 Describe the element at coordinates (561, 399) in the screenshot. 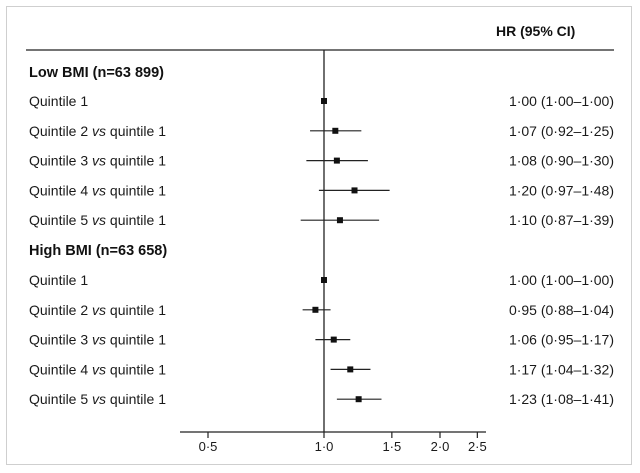

I see `hr-value: 1·23 (1·08–1·41)` at that location.